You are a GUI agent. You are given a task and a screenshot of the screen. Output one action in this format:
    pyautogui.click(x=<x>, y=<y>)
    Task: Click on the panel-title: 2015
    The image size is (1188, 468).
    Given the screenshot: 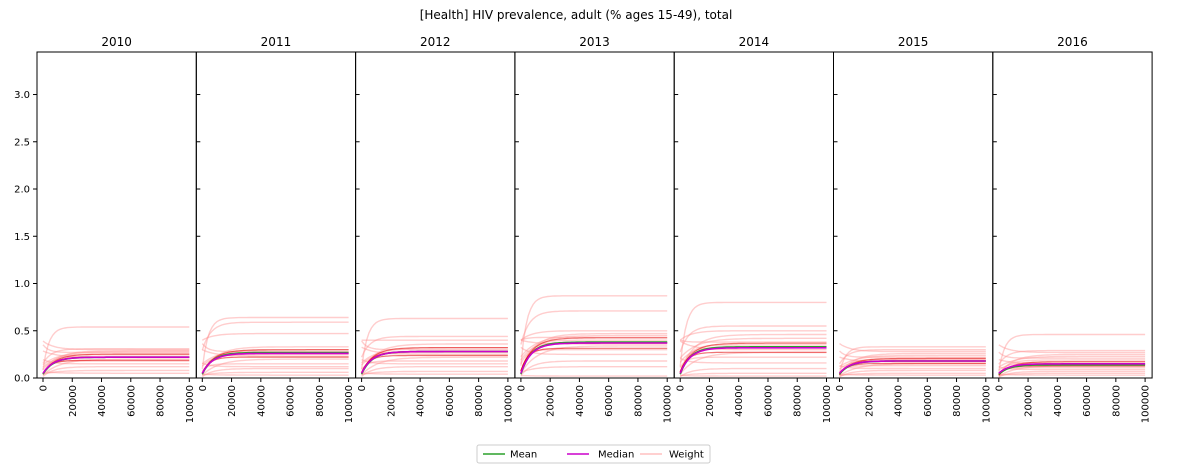 What is the action you would take?
    pyautogui.click(x=913, y=42)
    